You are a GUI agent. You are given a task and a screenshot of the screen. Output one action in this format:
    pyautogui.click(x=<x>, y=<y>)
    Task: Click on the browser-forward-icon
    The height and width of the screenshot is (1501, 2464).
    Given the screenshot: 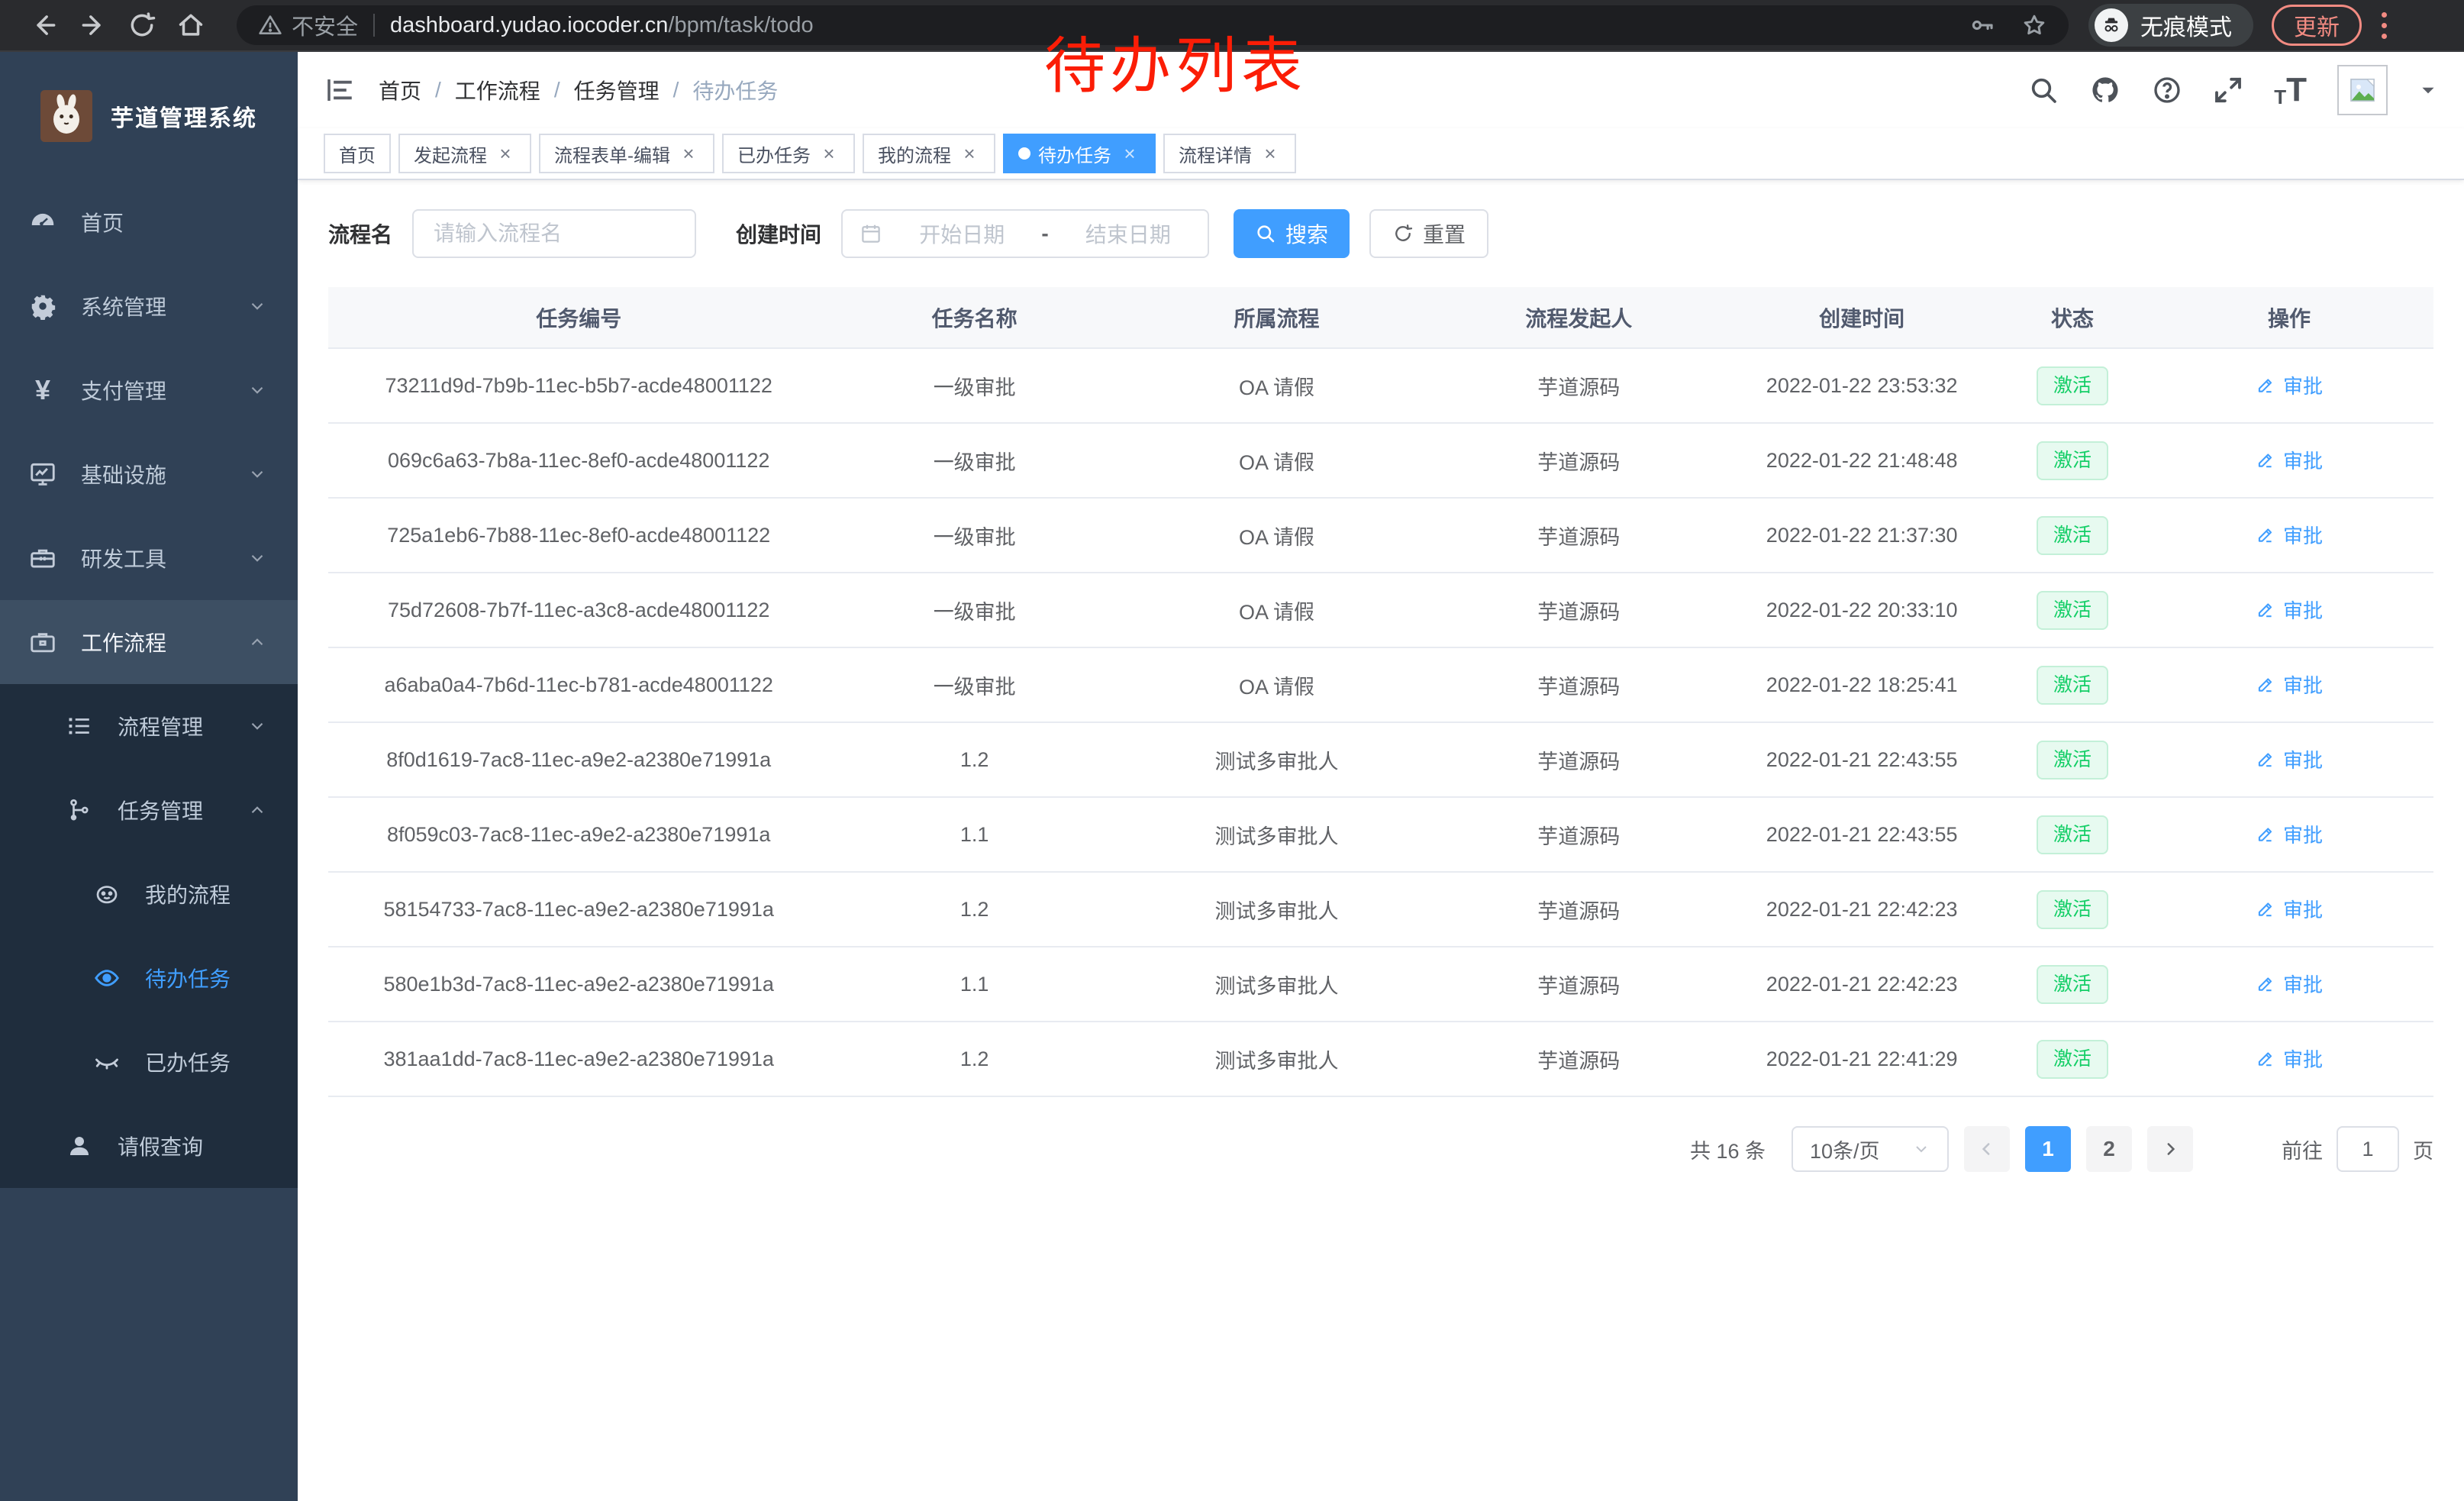 What is the action you would take?
    pyautogui.click(x=94, y=25)
    